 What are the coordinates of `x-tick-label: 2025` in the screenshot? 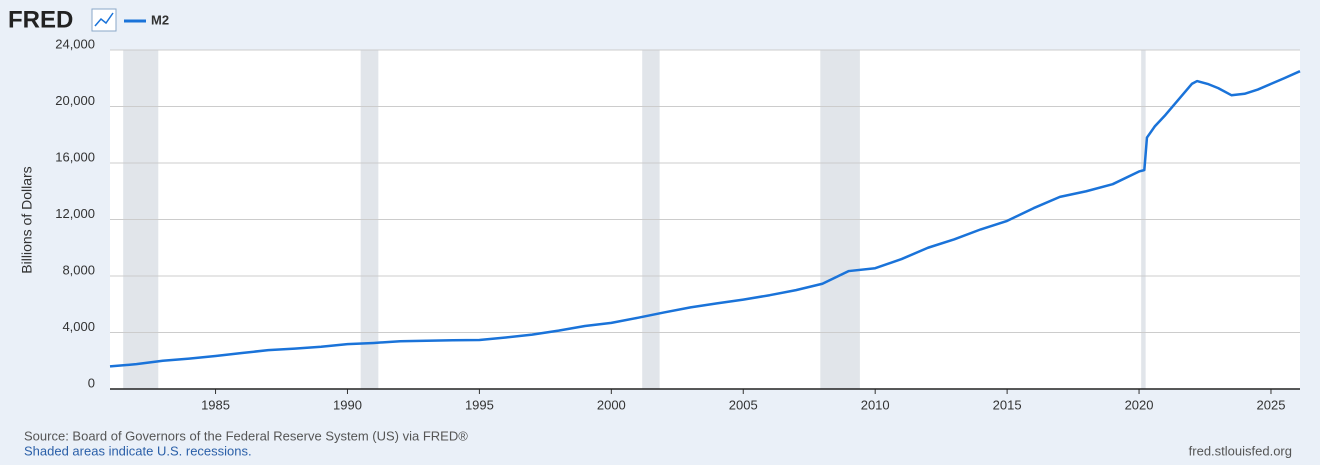 It's located at (1271, 404).